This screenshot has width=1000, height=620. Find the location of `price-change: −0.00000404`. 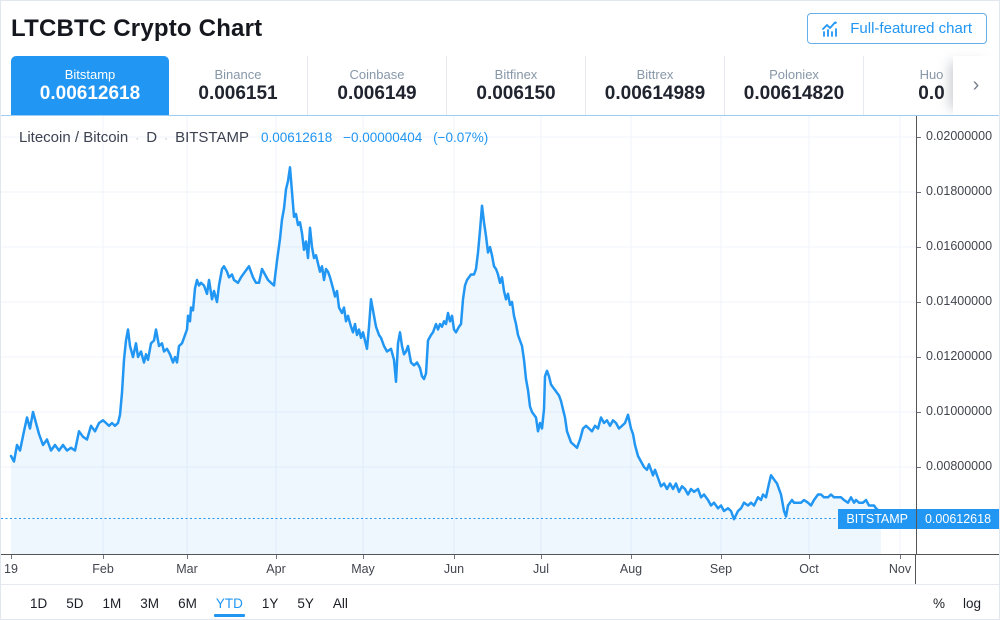

price-change: −0.00000404 is located at coordinates (383, 137).